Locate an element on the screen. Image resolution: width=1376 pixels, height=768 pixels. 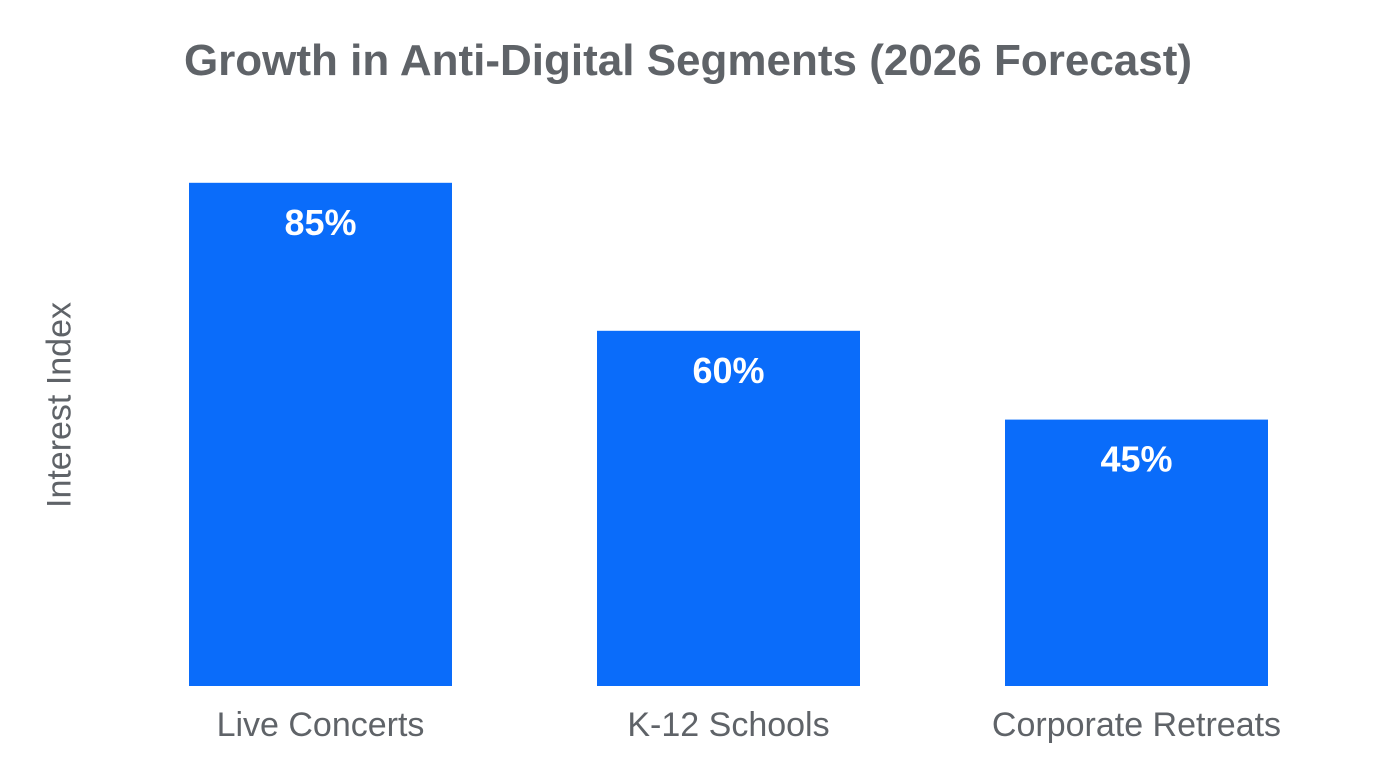
data-label: 45% is located at coordinates (1136, 459).